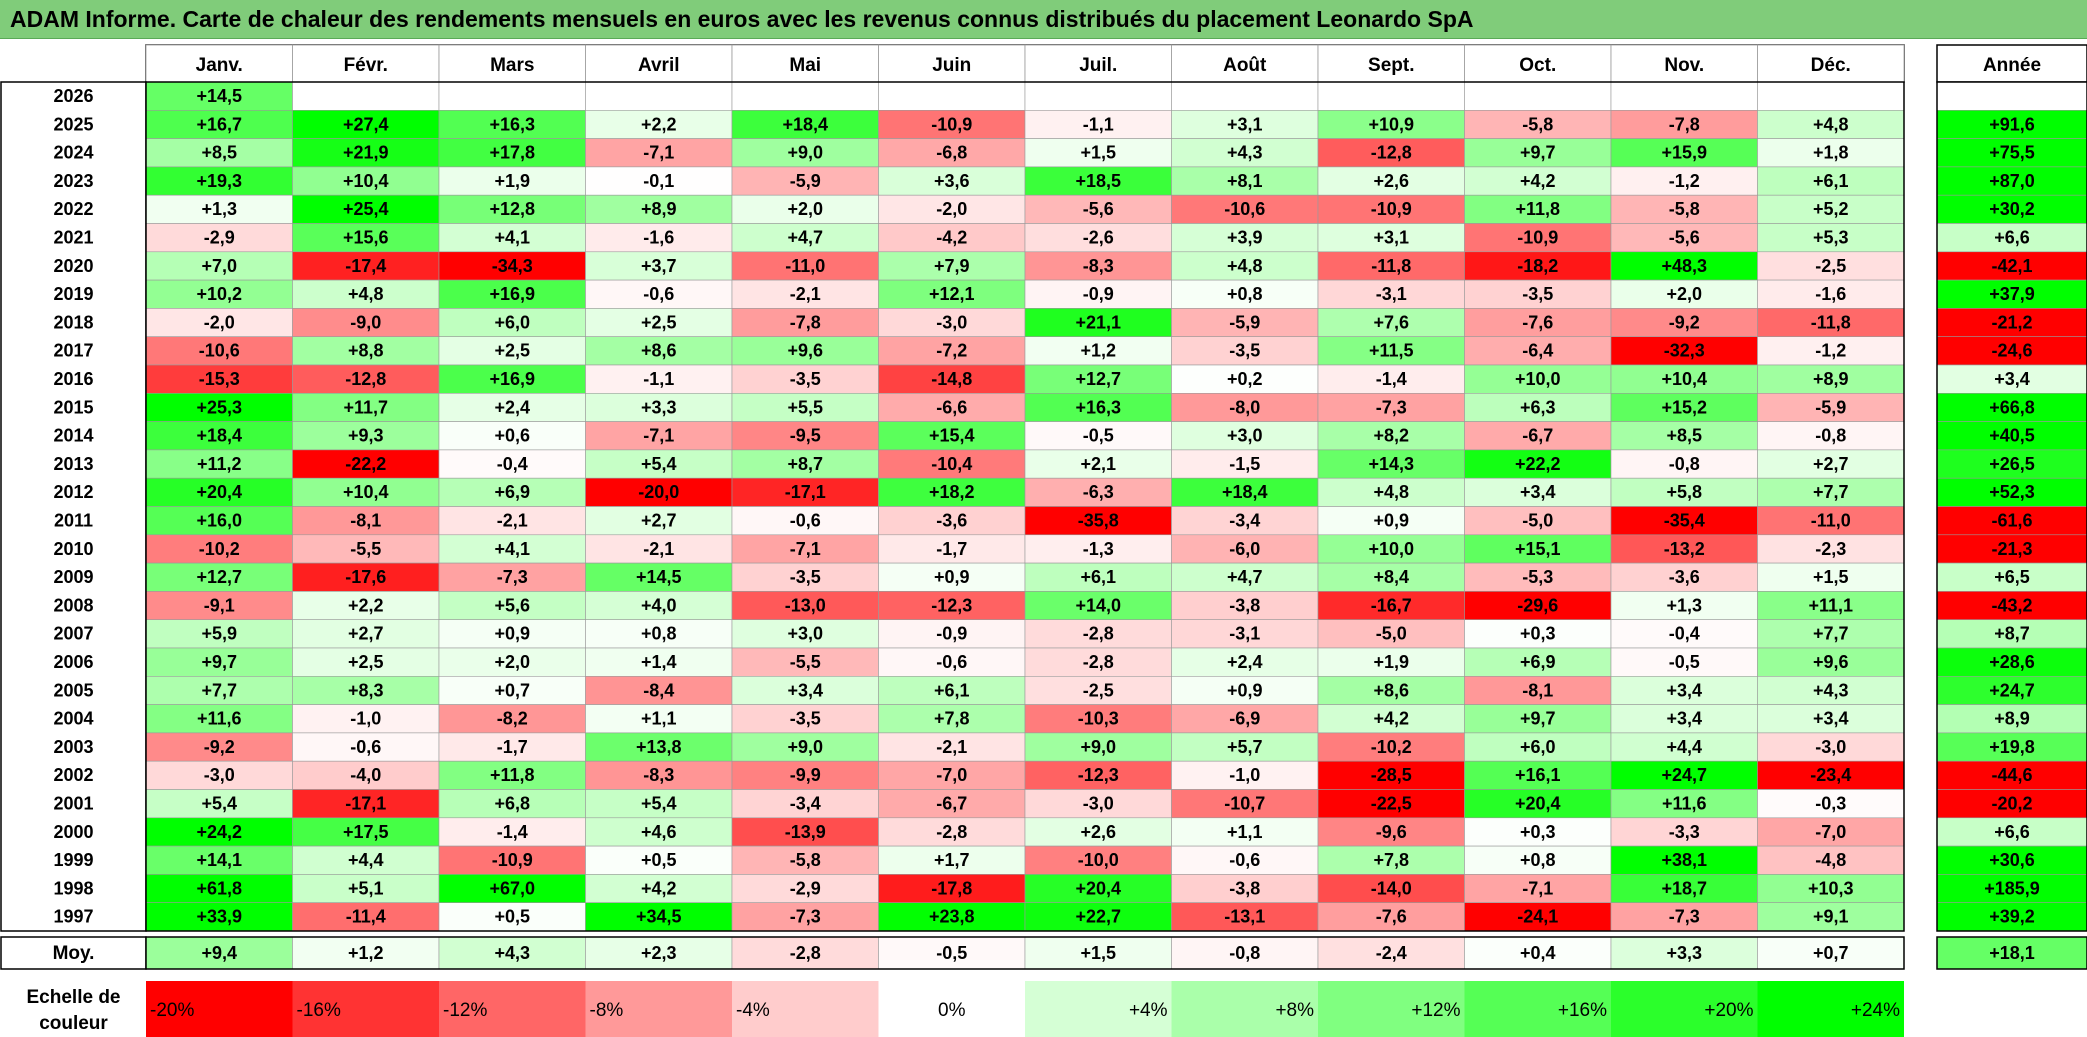 Image resolution: width=2087 pixels, height=1037 pixels. What do you see at coordinates (219, 379) in the screenshot?
I see `cell-value: -15,3` at bounding box center [219, 379].